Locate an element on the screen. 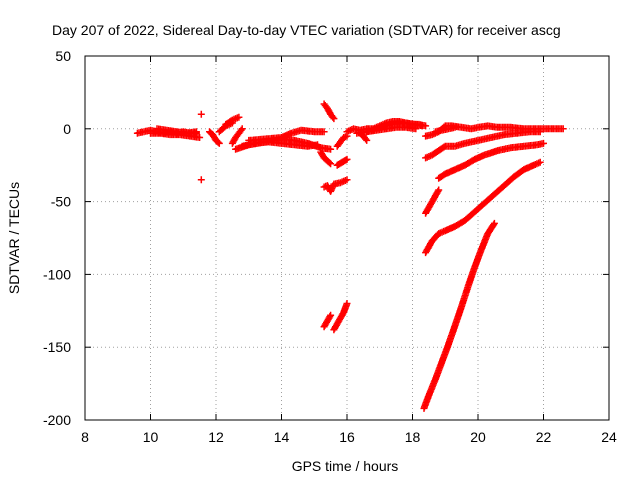 This screenshot has height=480, width=640. x-tick-label: 8 is located at coordinates (85, 437).